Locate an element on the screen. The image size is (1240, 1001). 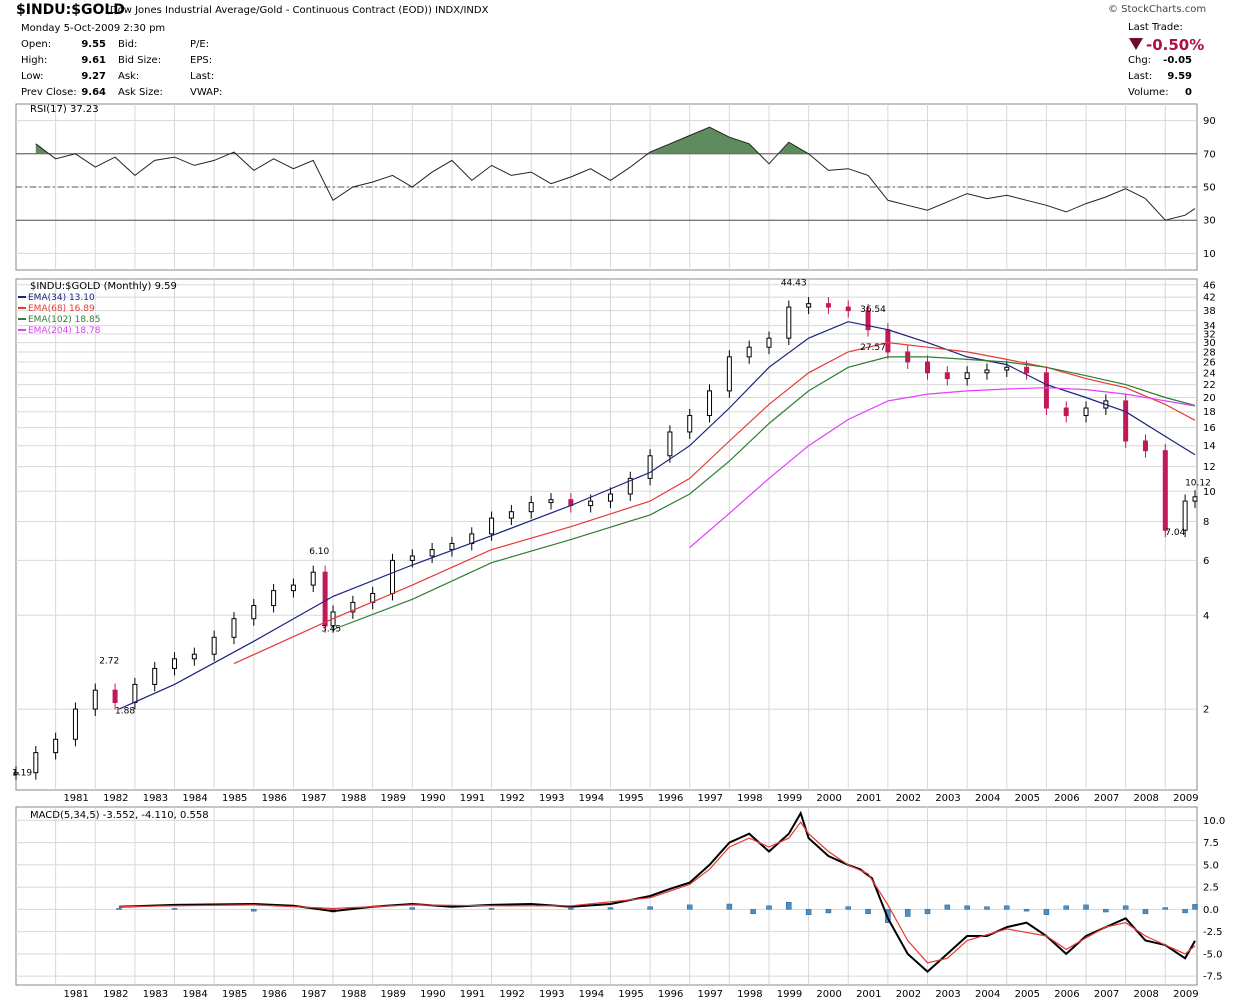
price-annotation: 2.72 is located at coordinates (109, 661).